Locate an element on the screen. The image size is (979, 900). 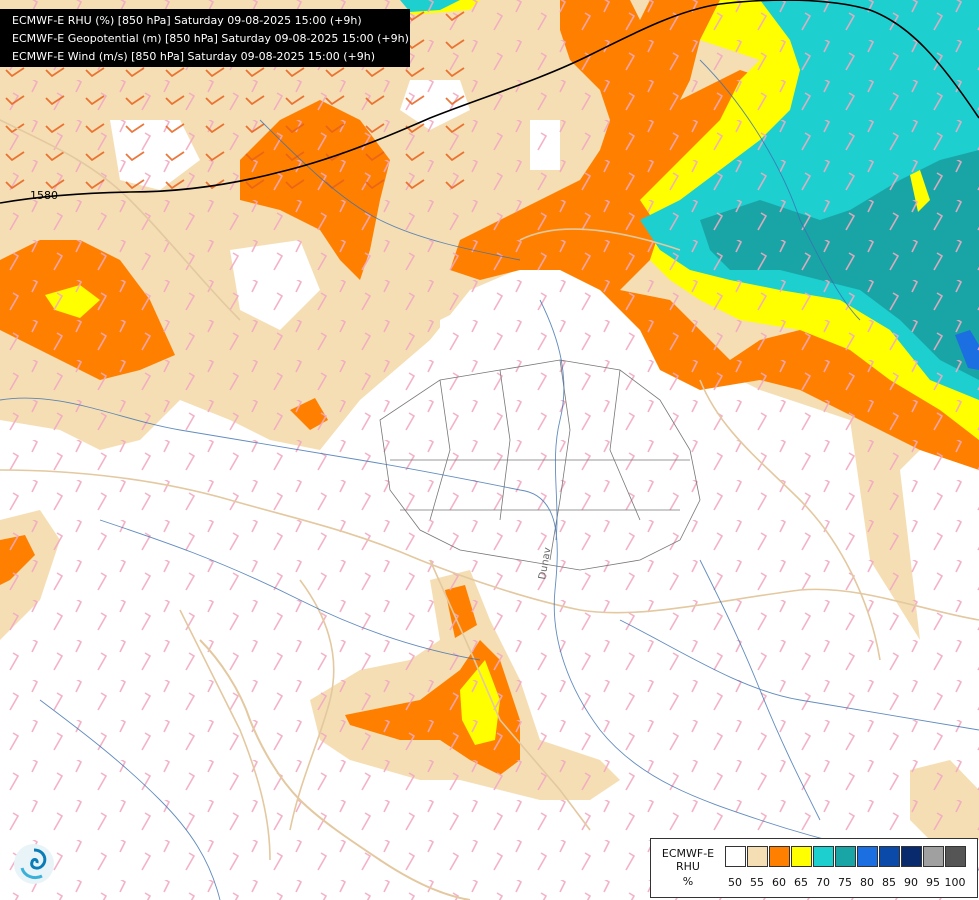
legend-level-label: 100 is located at coordinates (955, 882).